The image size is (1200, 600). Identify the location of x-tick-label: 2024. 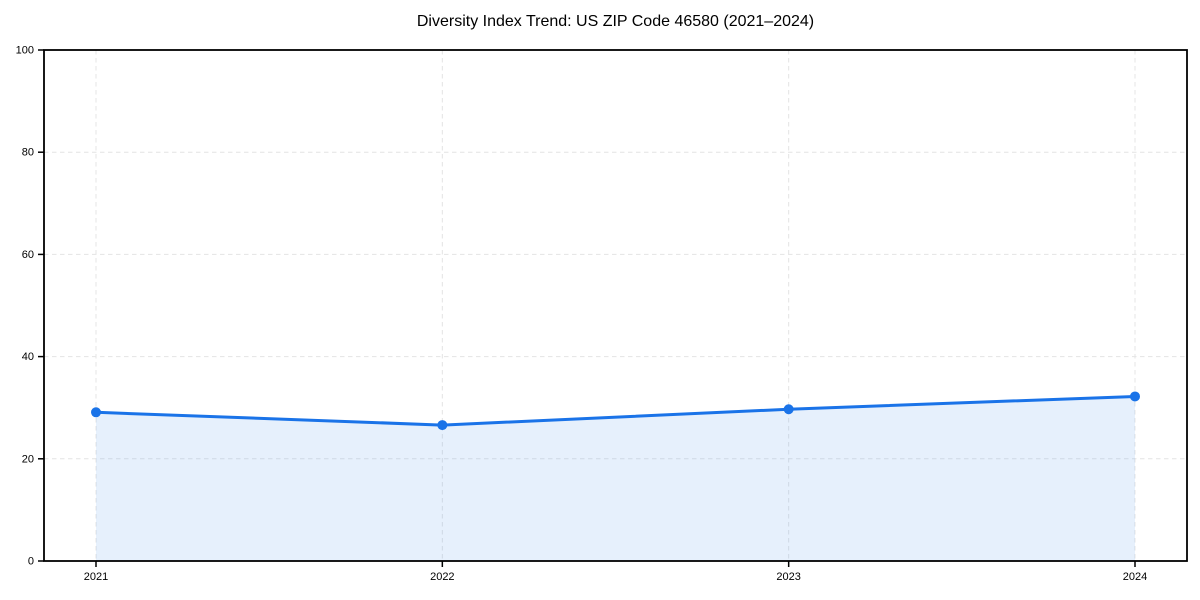
(1135, 577).